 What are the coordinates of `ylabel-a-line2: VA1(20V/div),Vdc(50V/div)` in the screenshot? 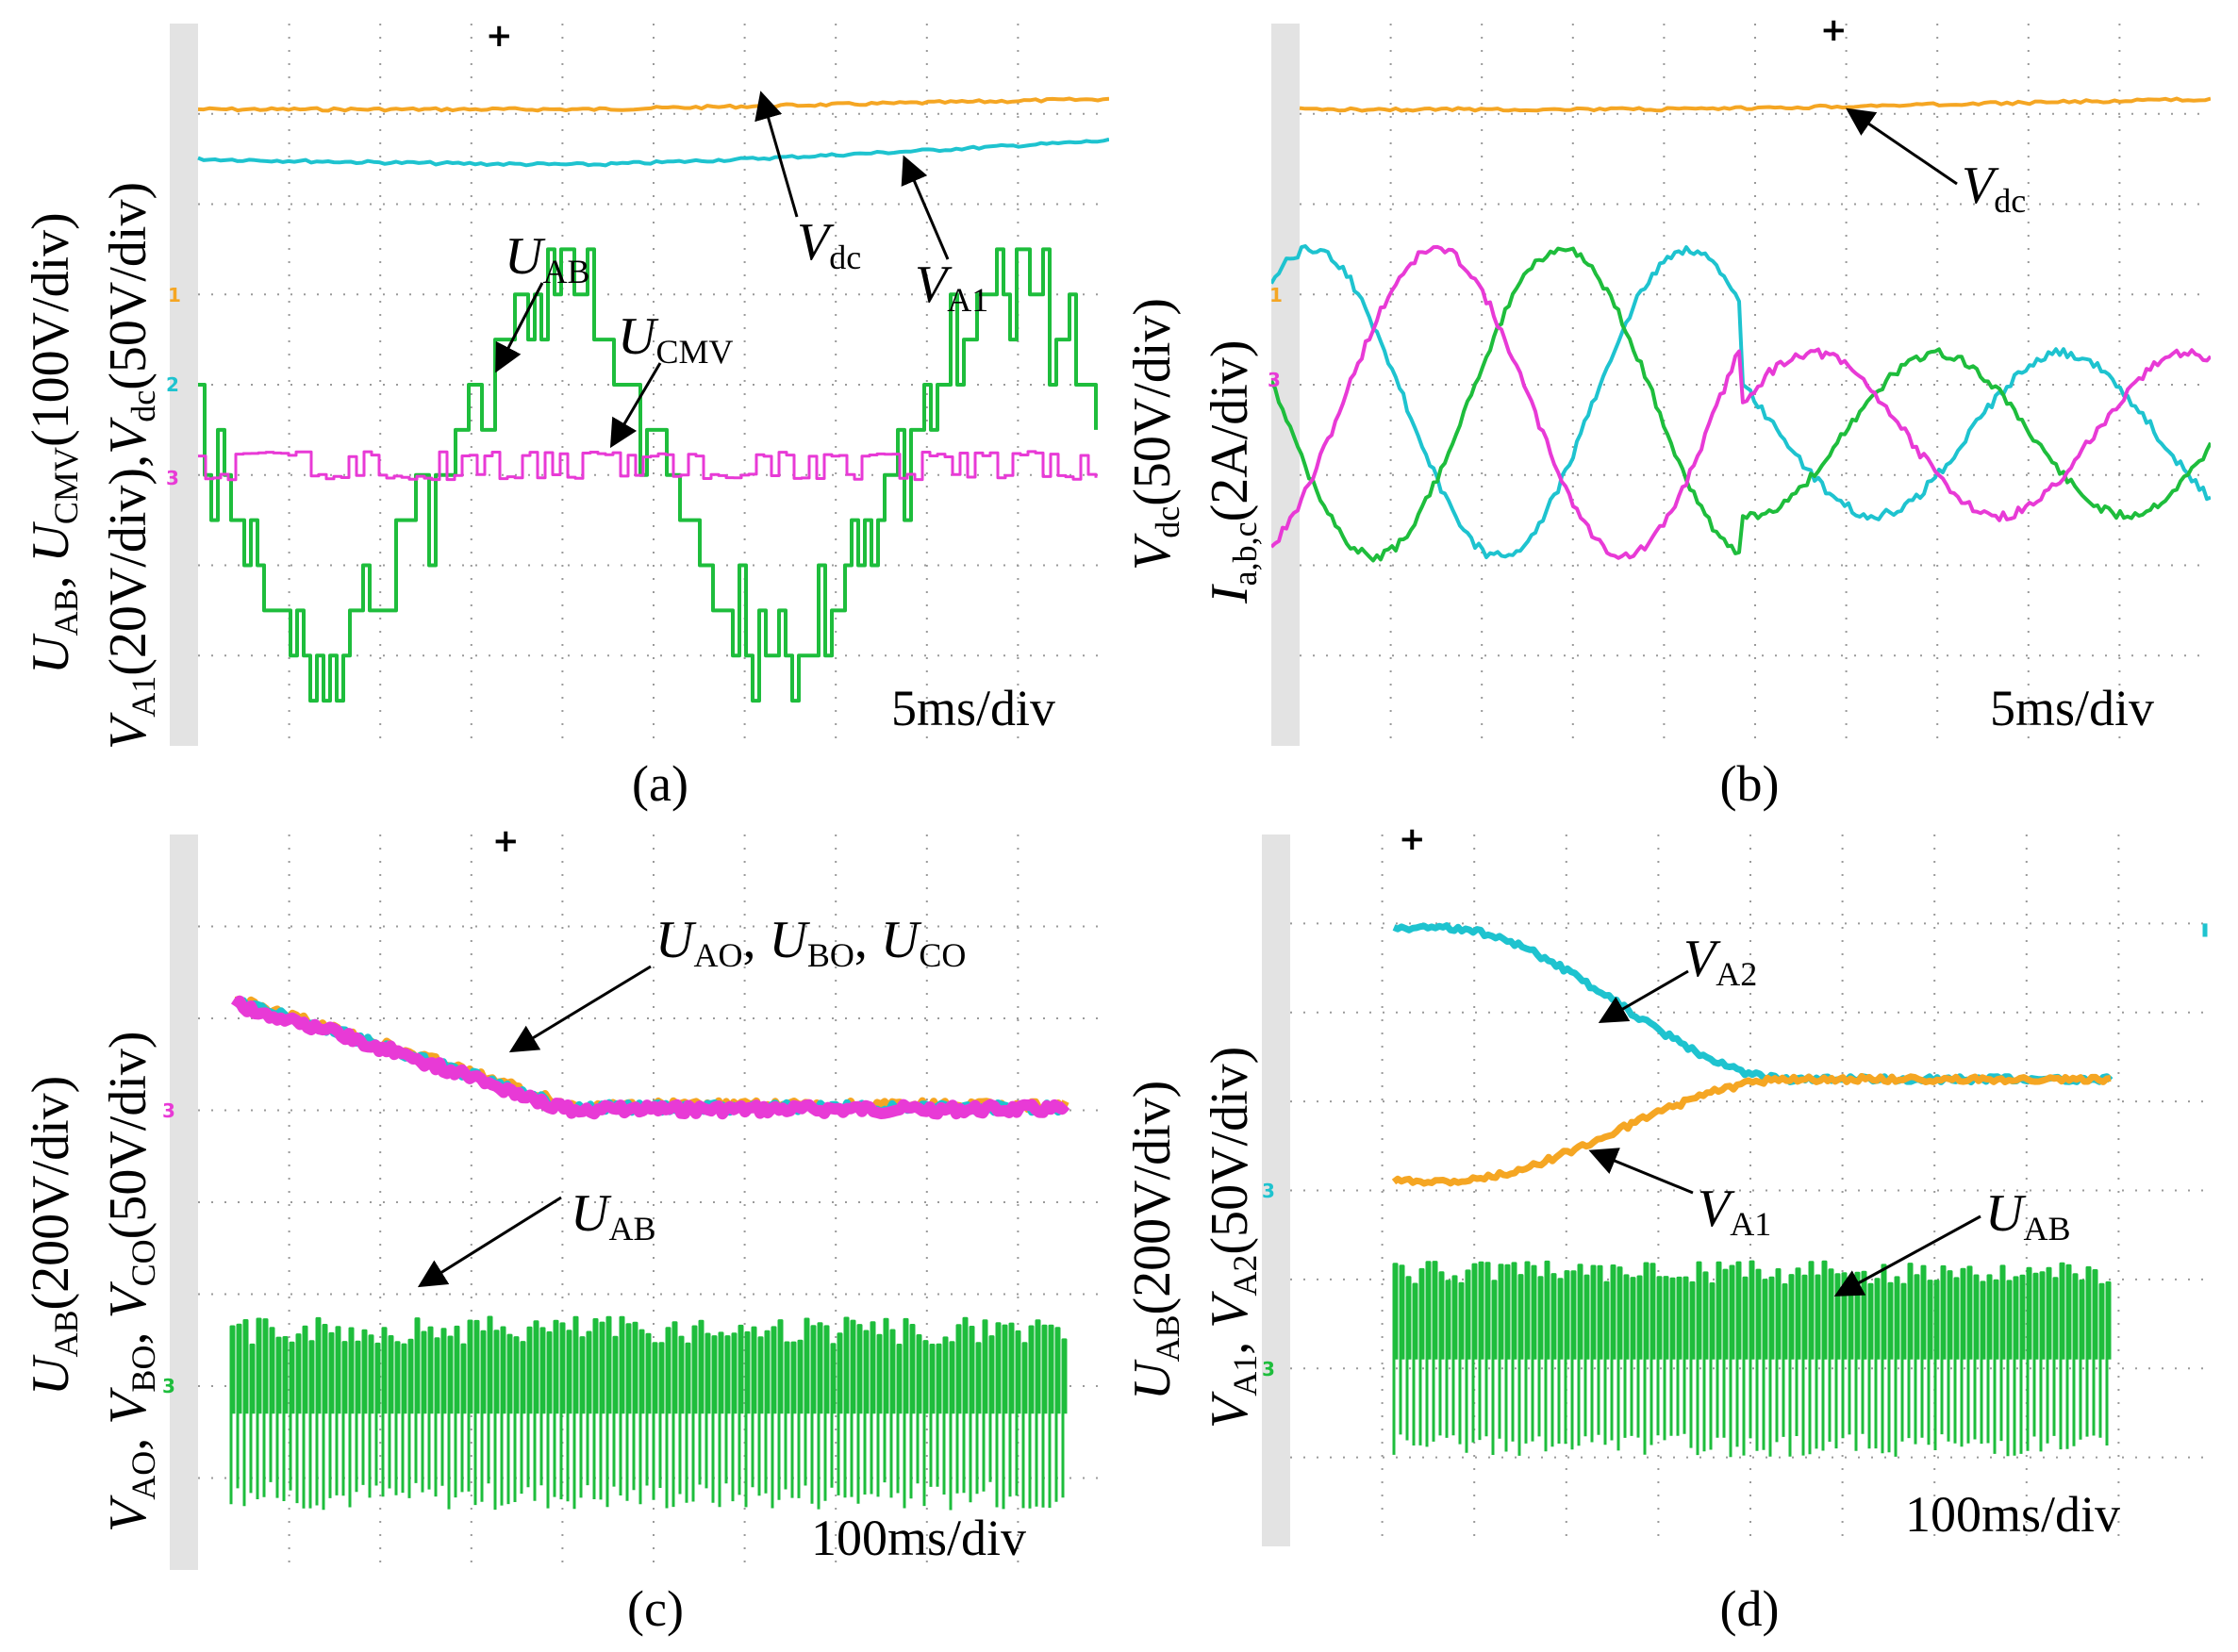 It's located at (130, 465).